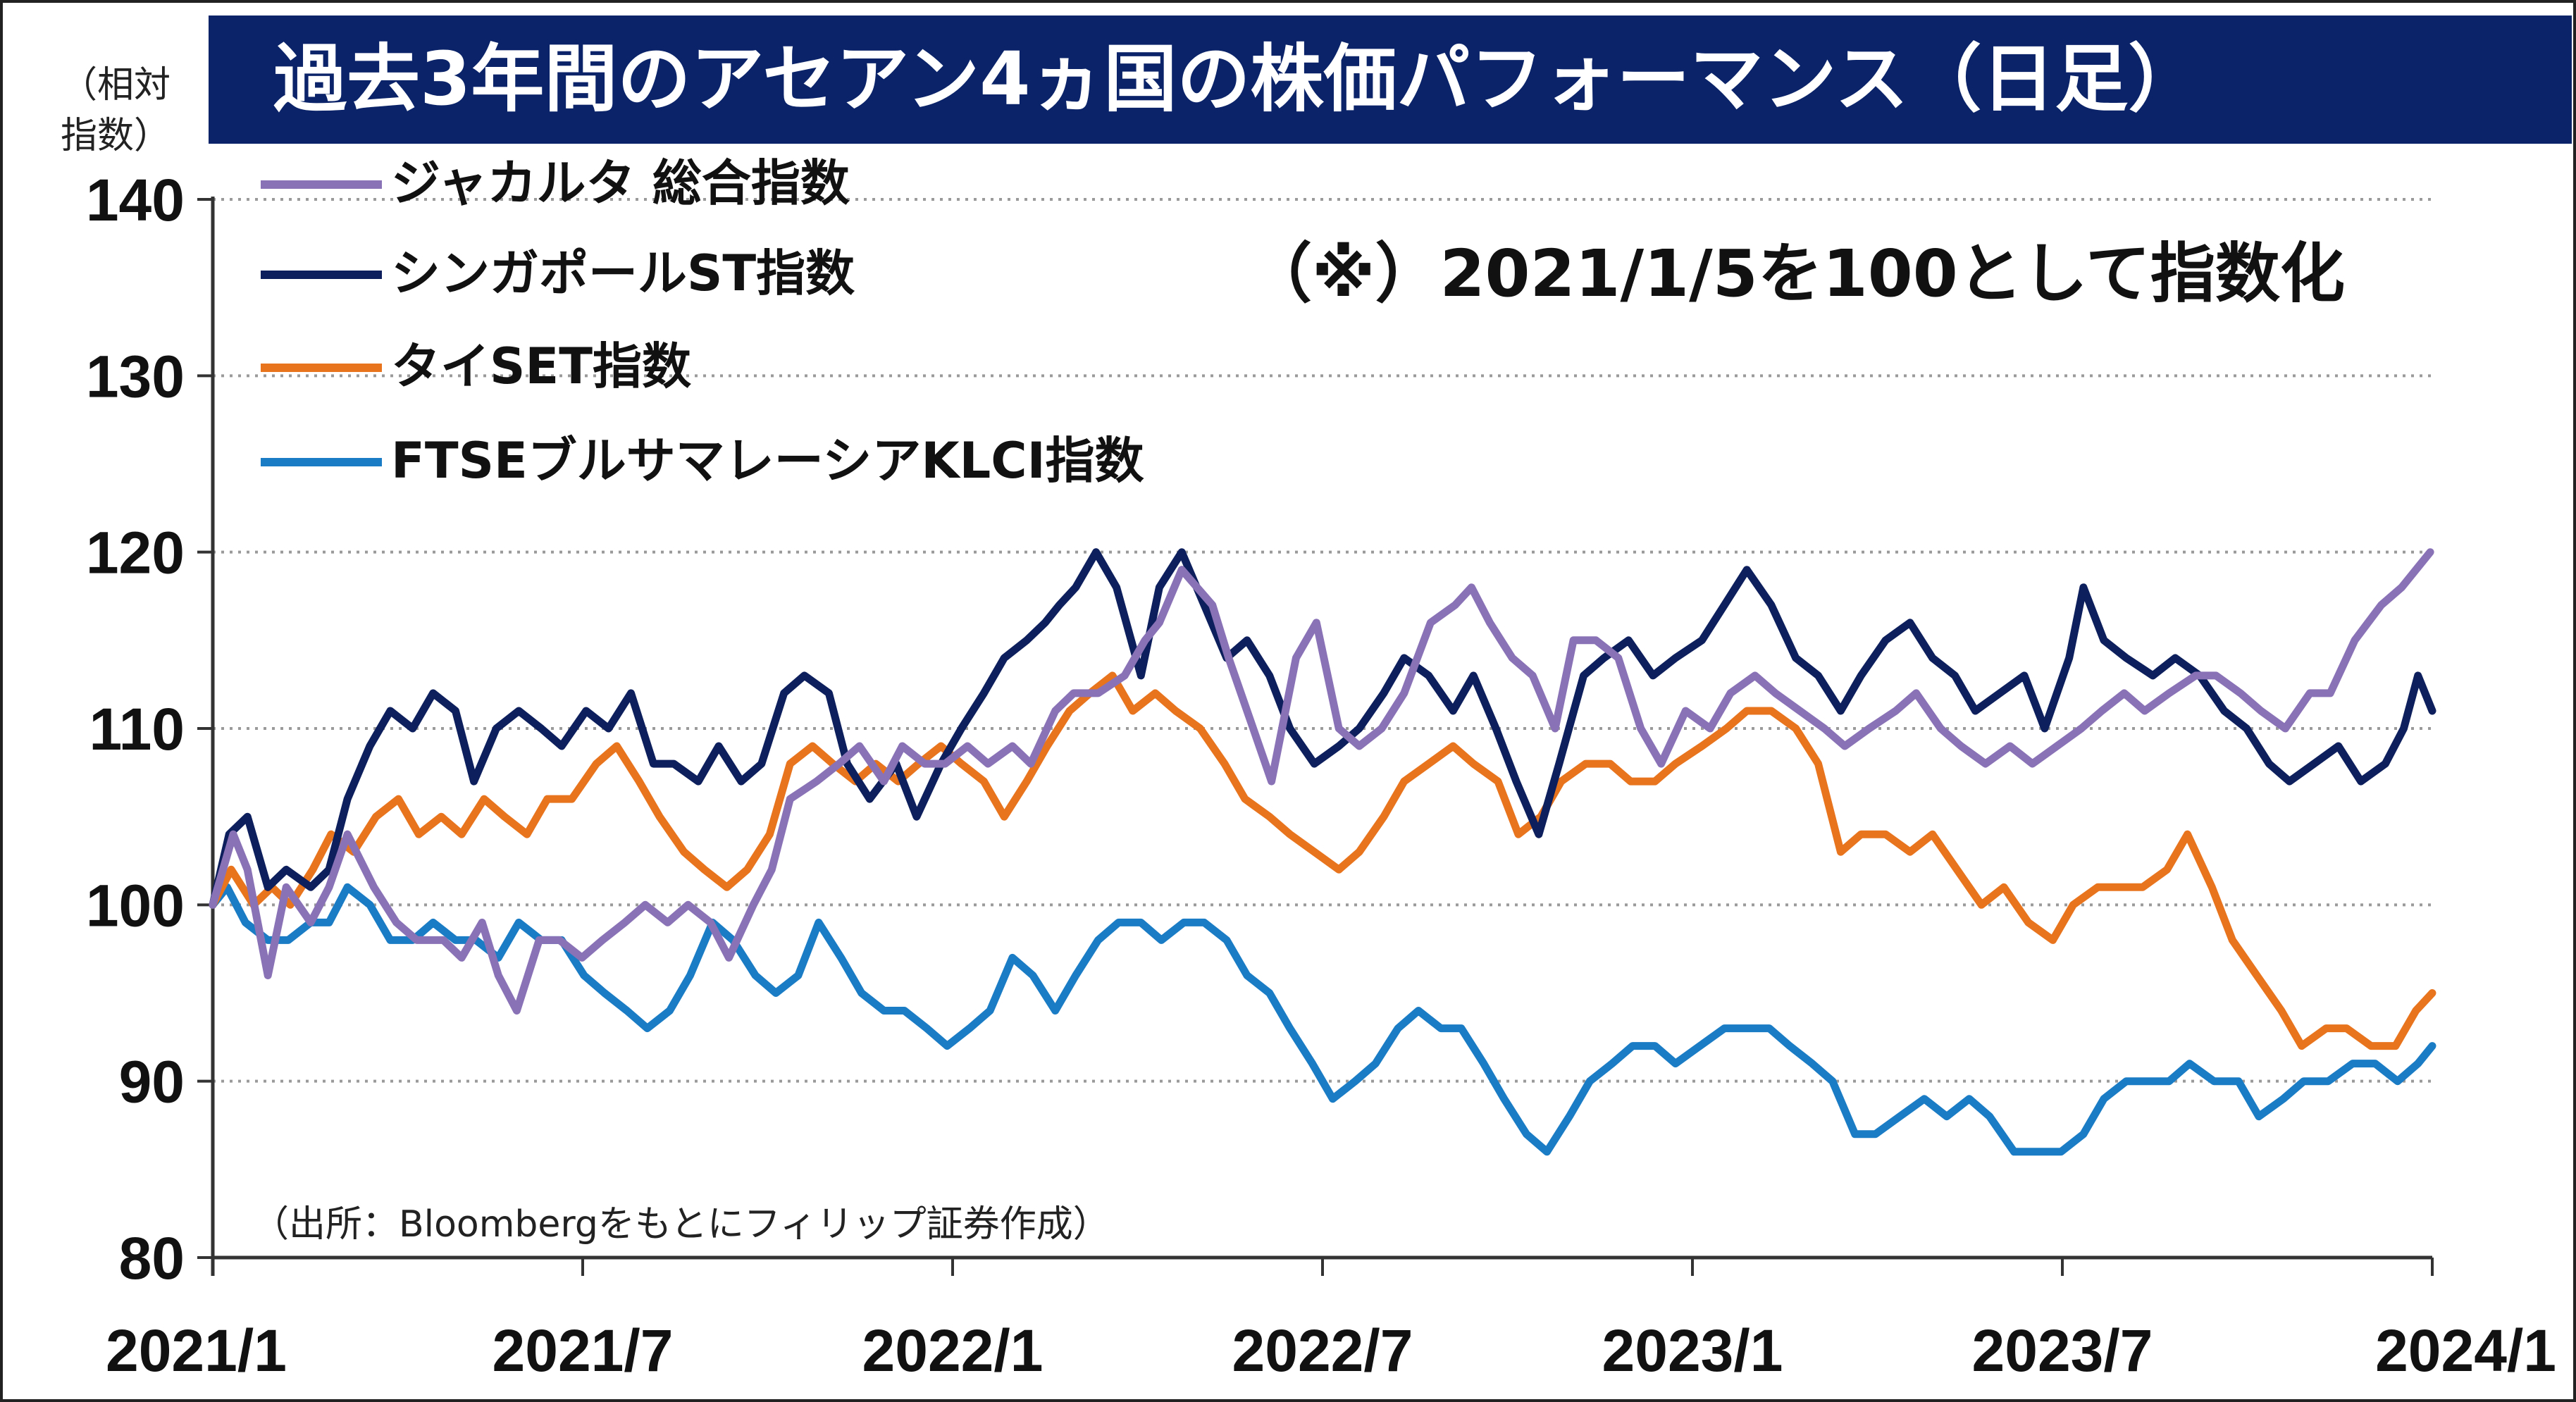 The height and width of the screenshot is (1402, 2576). Describe the element at coordinates (2465, 1350) in the screenshot. I see `x-tick-label: 2024/1` at that location.